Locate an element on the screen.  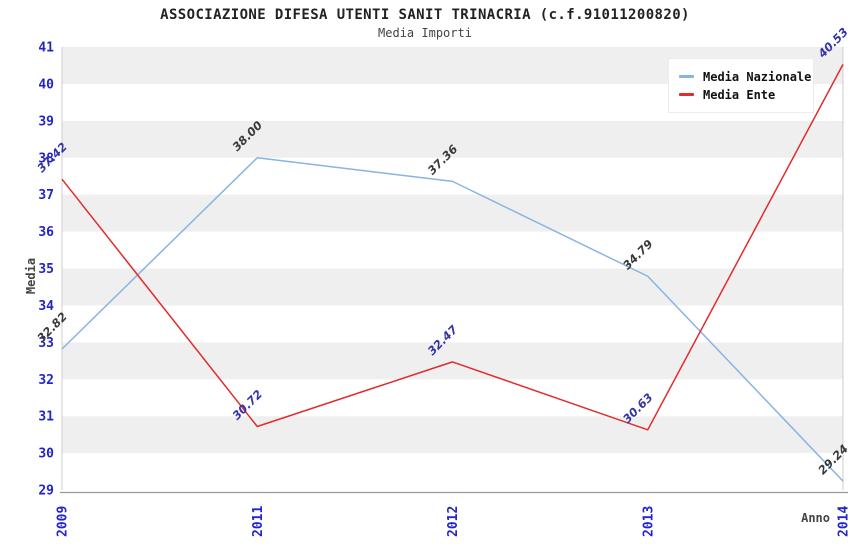
x-tick-label: 2009 is located at coordinates (63, 521).